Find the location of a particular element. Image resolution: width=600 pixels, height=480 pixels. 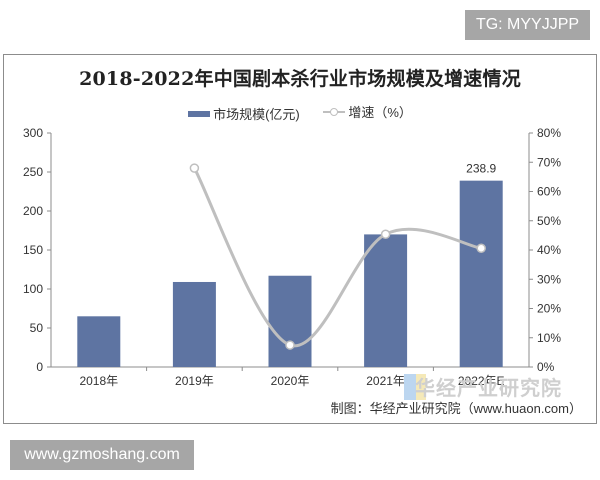

right-axis-tick-label: 0% is located at coordinates (546, 367).